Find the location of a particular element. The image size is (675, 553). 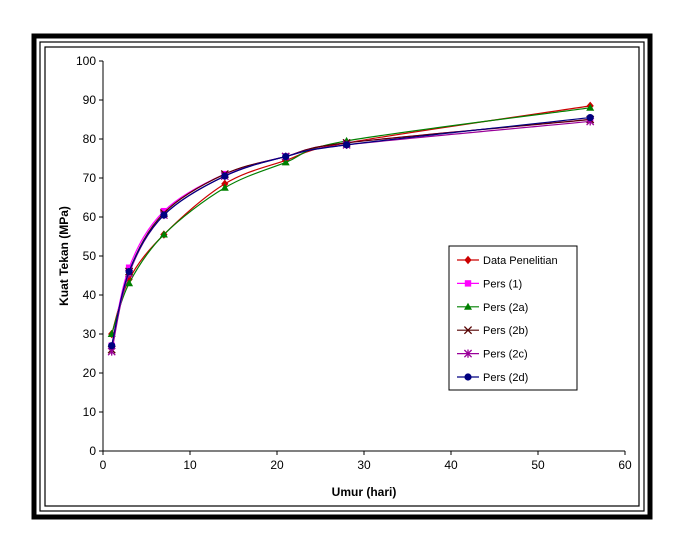

x-axis-label: Umur (hari) is located at coordinates (364, 492).